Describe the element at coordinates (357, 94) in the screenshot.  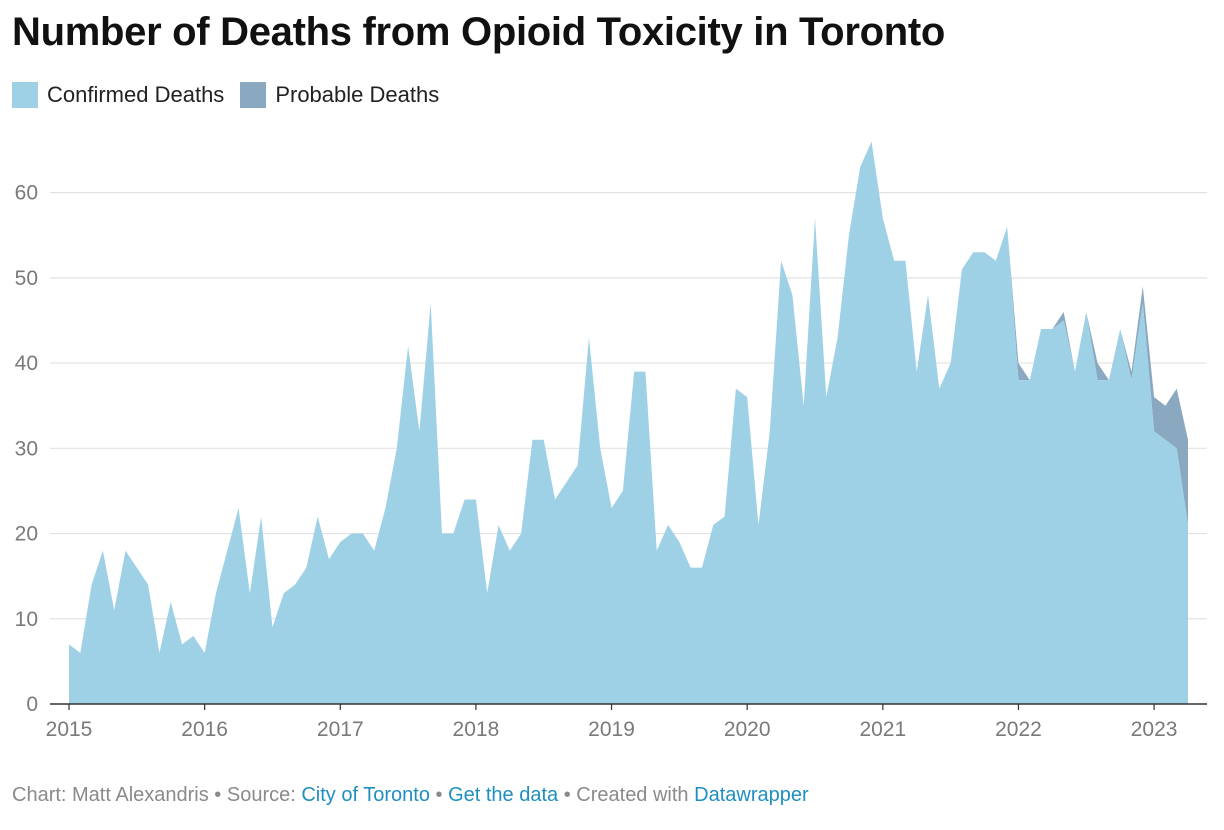
I see `legend-label-probable: Probable Deaths` at that location.